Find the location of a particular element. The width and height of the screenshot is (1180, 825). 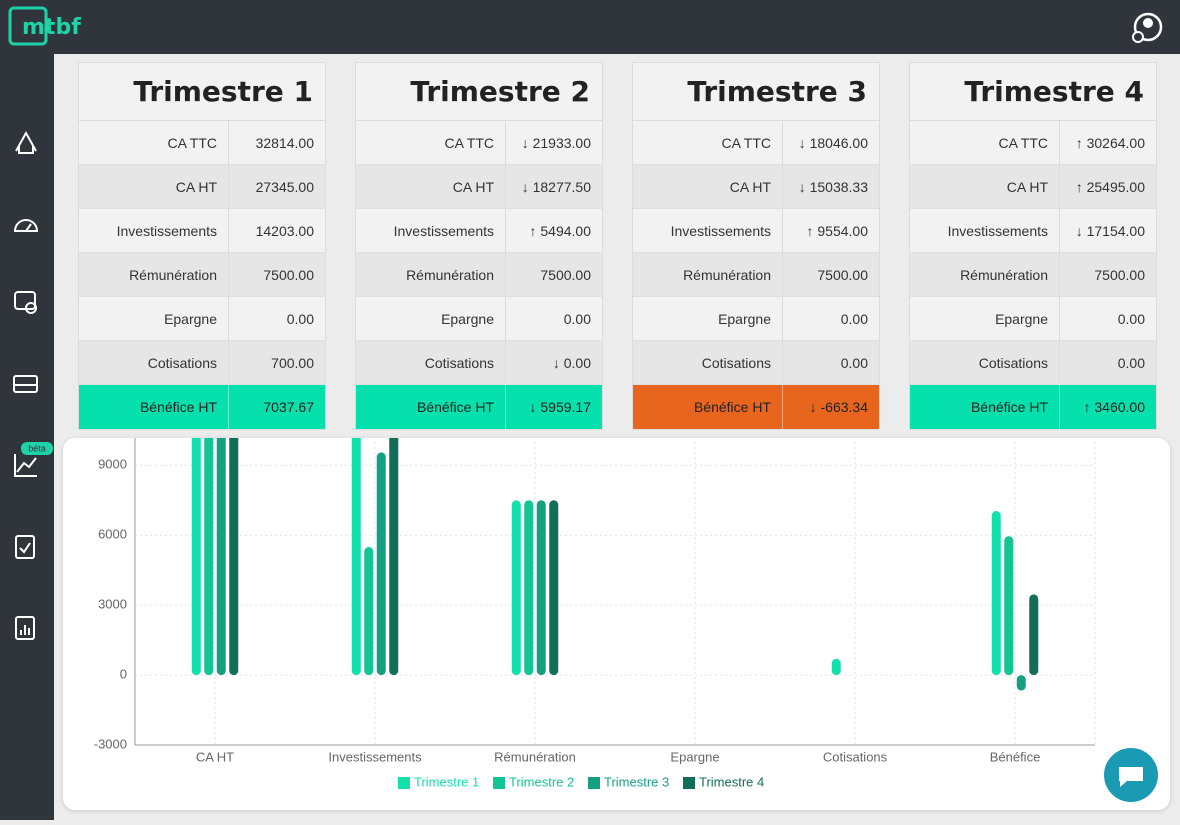

row-value: 700.00 is located at coordinates (292, 363).